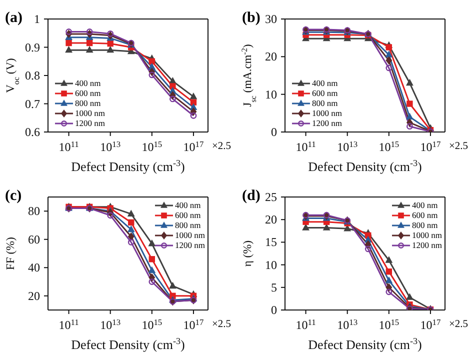 The width and height of the screenshot is (474, 357). Describe the element at coordinates (274, 287) in the screenshot. I see `y-tick-label: 5` at that location.